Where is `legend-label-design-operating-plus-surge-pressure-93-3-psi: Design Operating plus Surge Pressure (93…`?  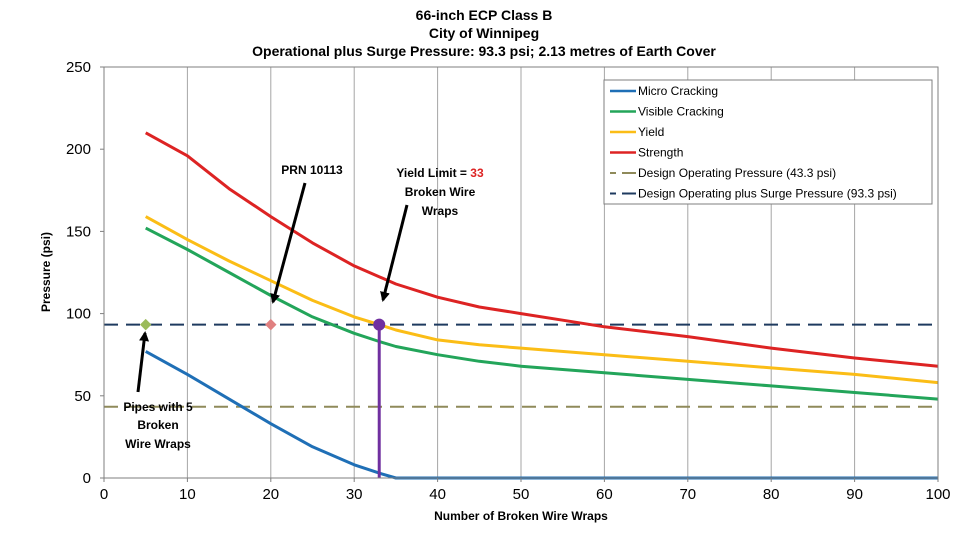
legend-label-design-operating-plus-surge-pressure-93-3-psi: Design Operating plus Surge Pressure (93… is located at coordinates (767, 194).